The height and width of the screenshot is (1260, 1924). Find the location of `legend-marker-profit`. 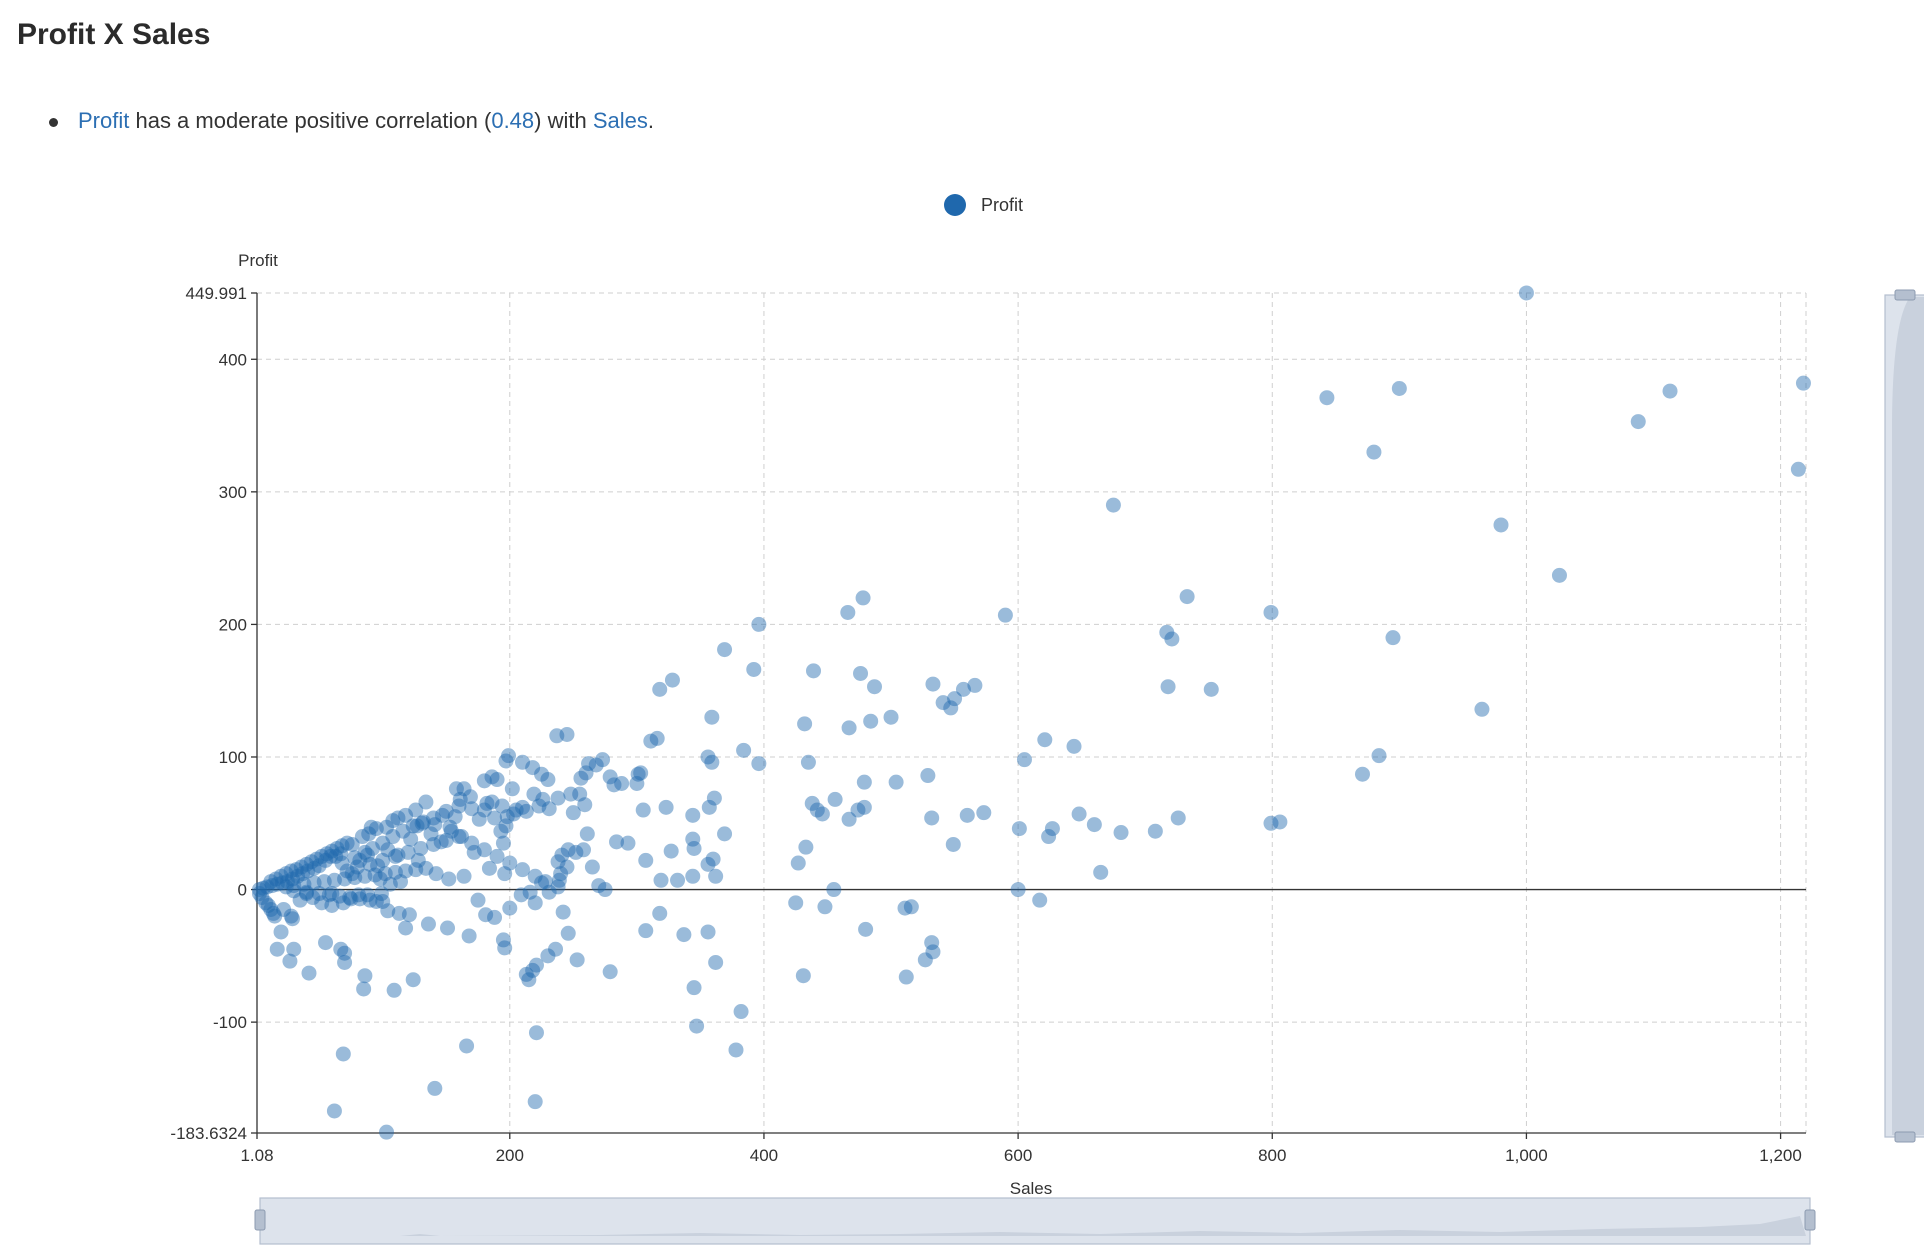

legend-marker-profit is located at coordinates (955, 205).